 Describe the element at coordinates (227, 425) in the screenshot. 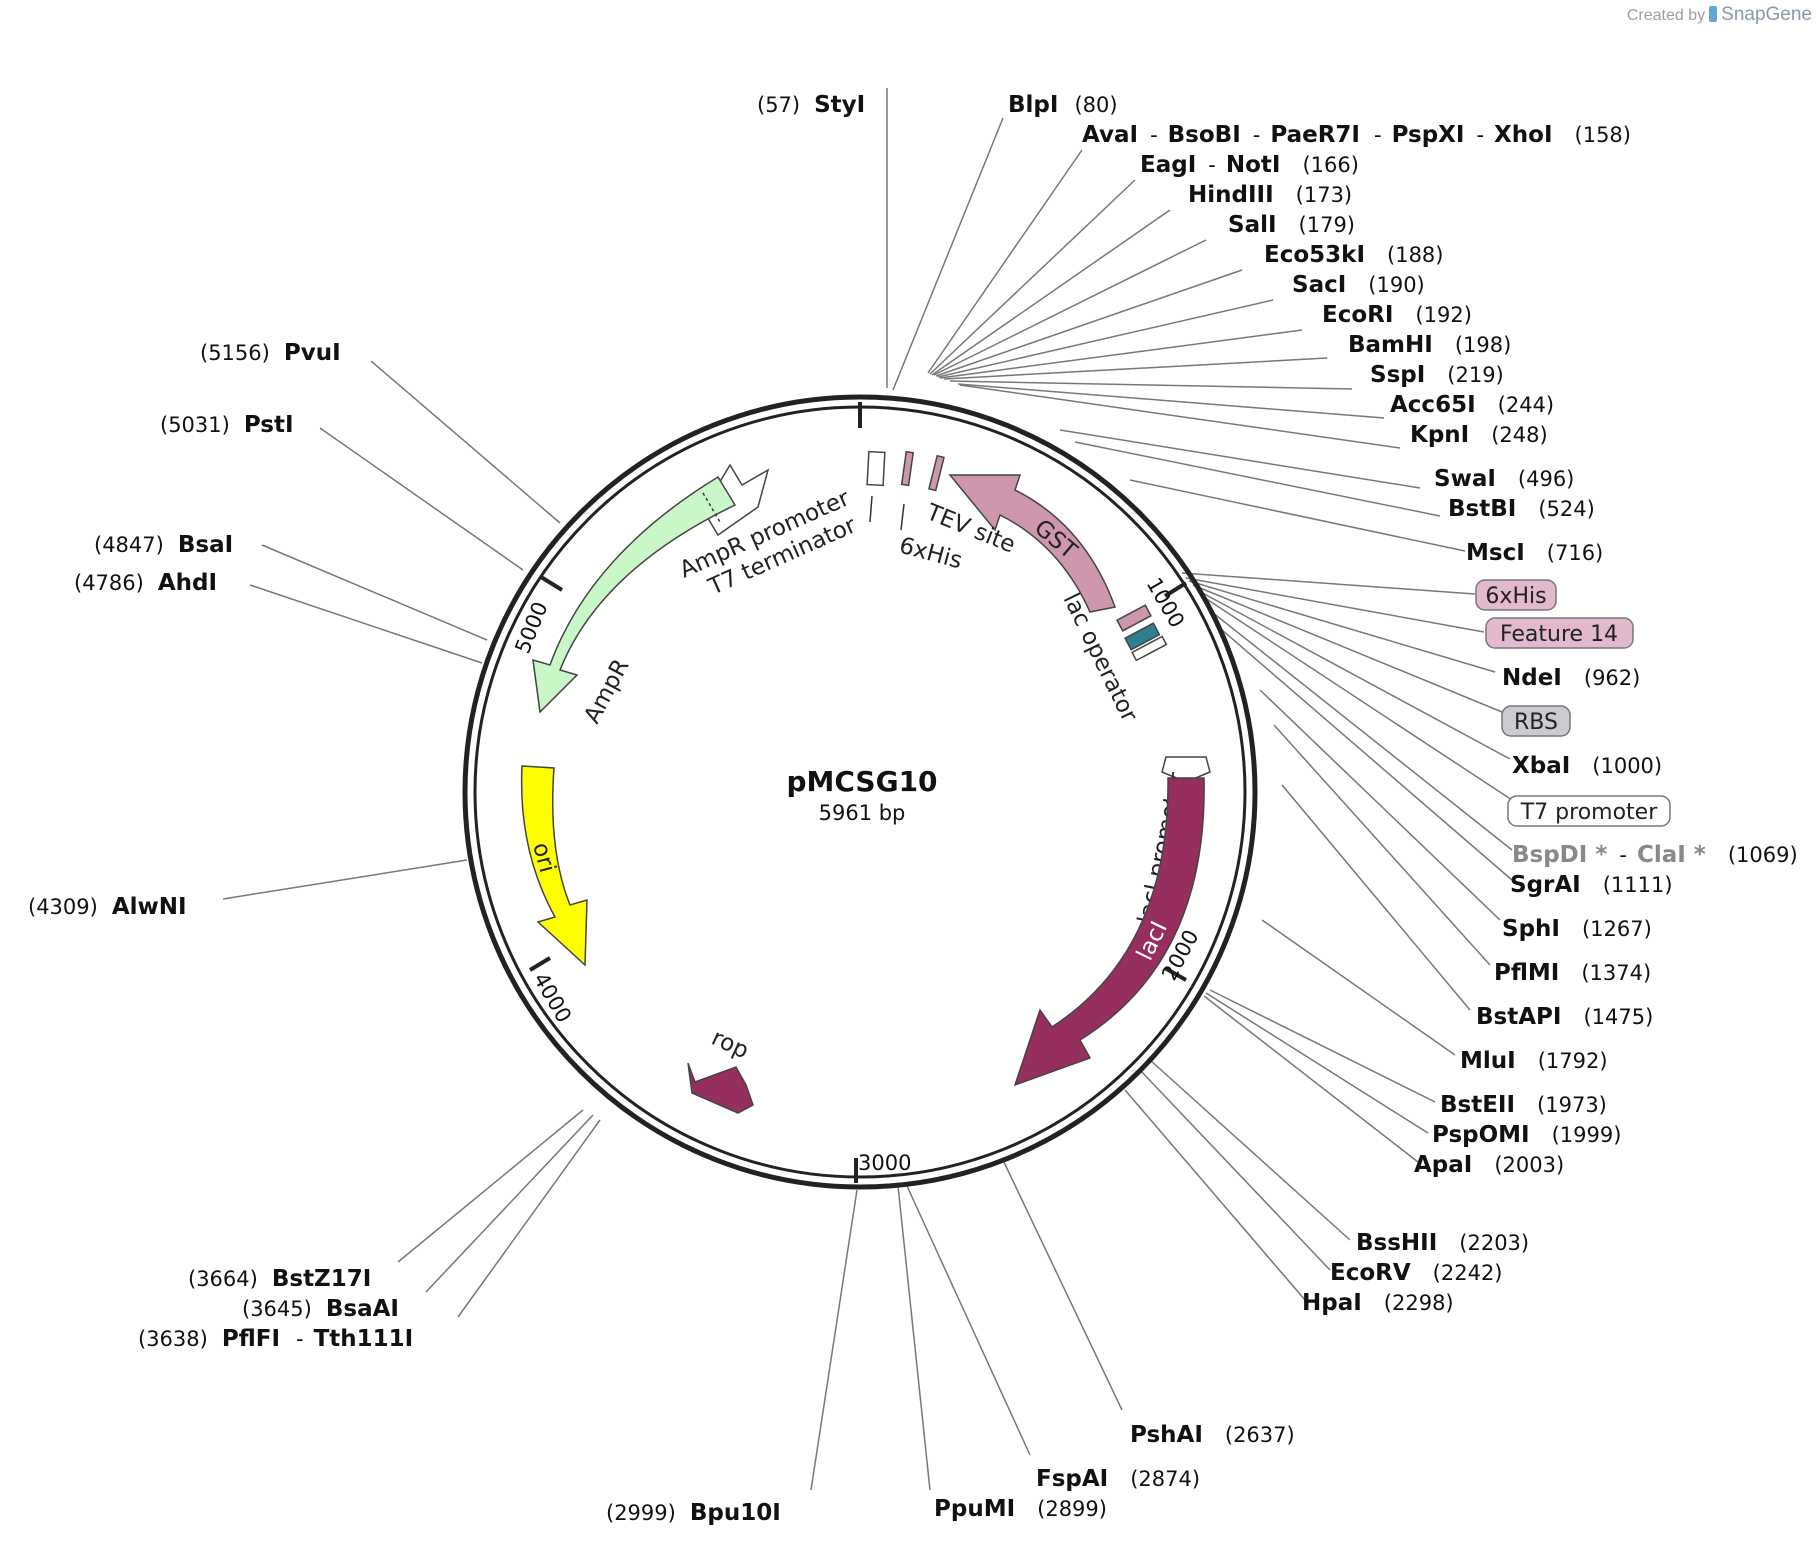

I see `enzyme-psti: (5031) PstI` at that location.